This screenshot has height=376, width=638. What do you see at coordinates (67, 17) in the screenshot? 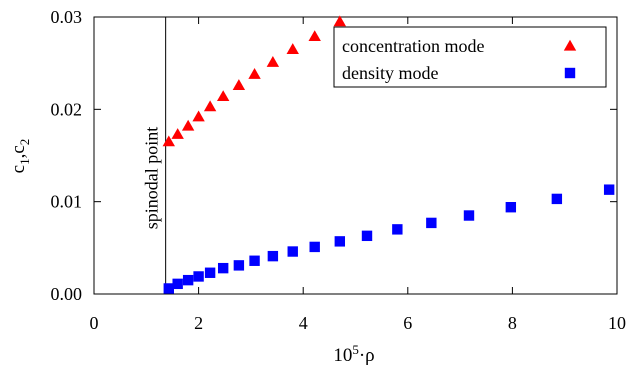
I see `y-tick-label: 0.03` at bounding box center [67, 17].